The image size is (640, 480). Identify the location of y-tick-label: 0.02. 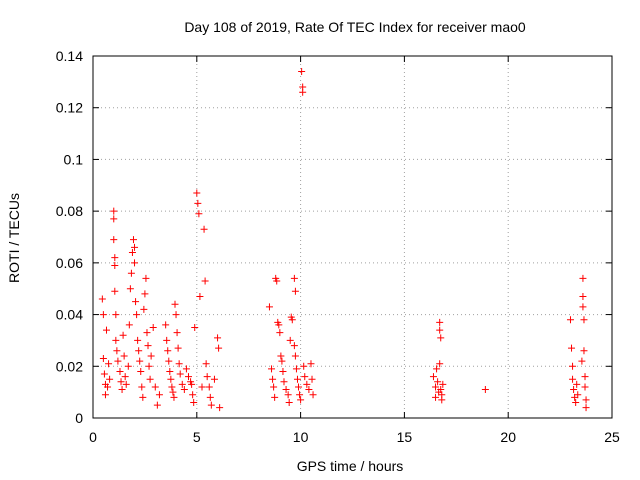
(69, 366).